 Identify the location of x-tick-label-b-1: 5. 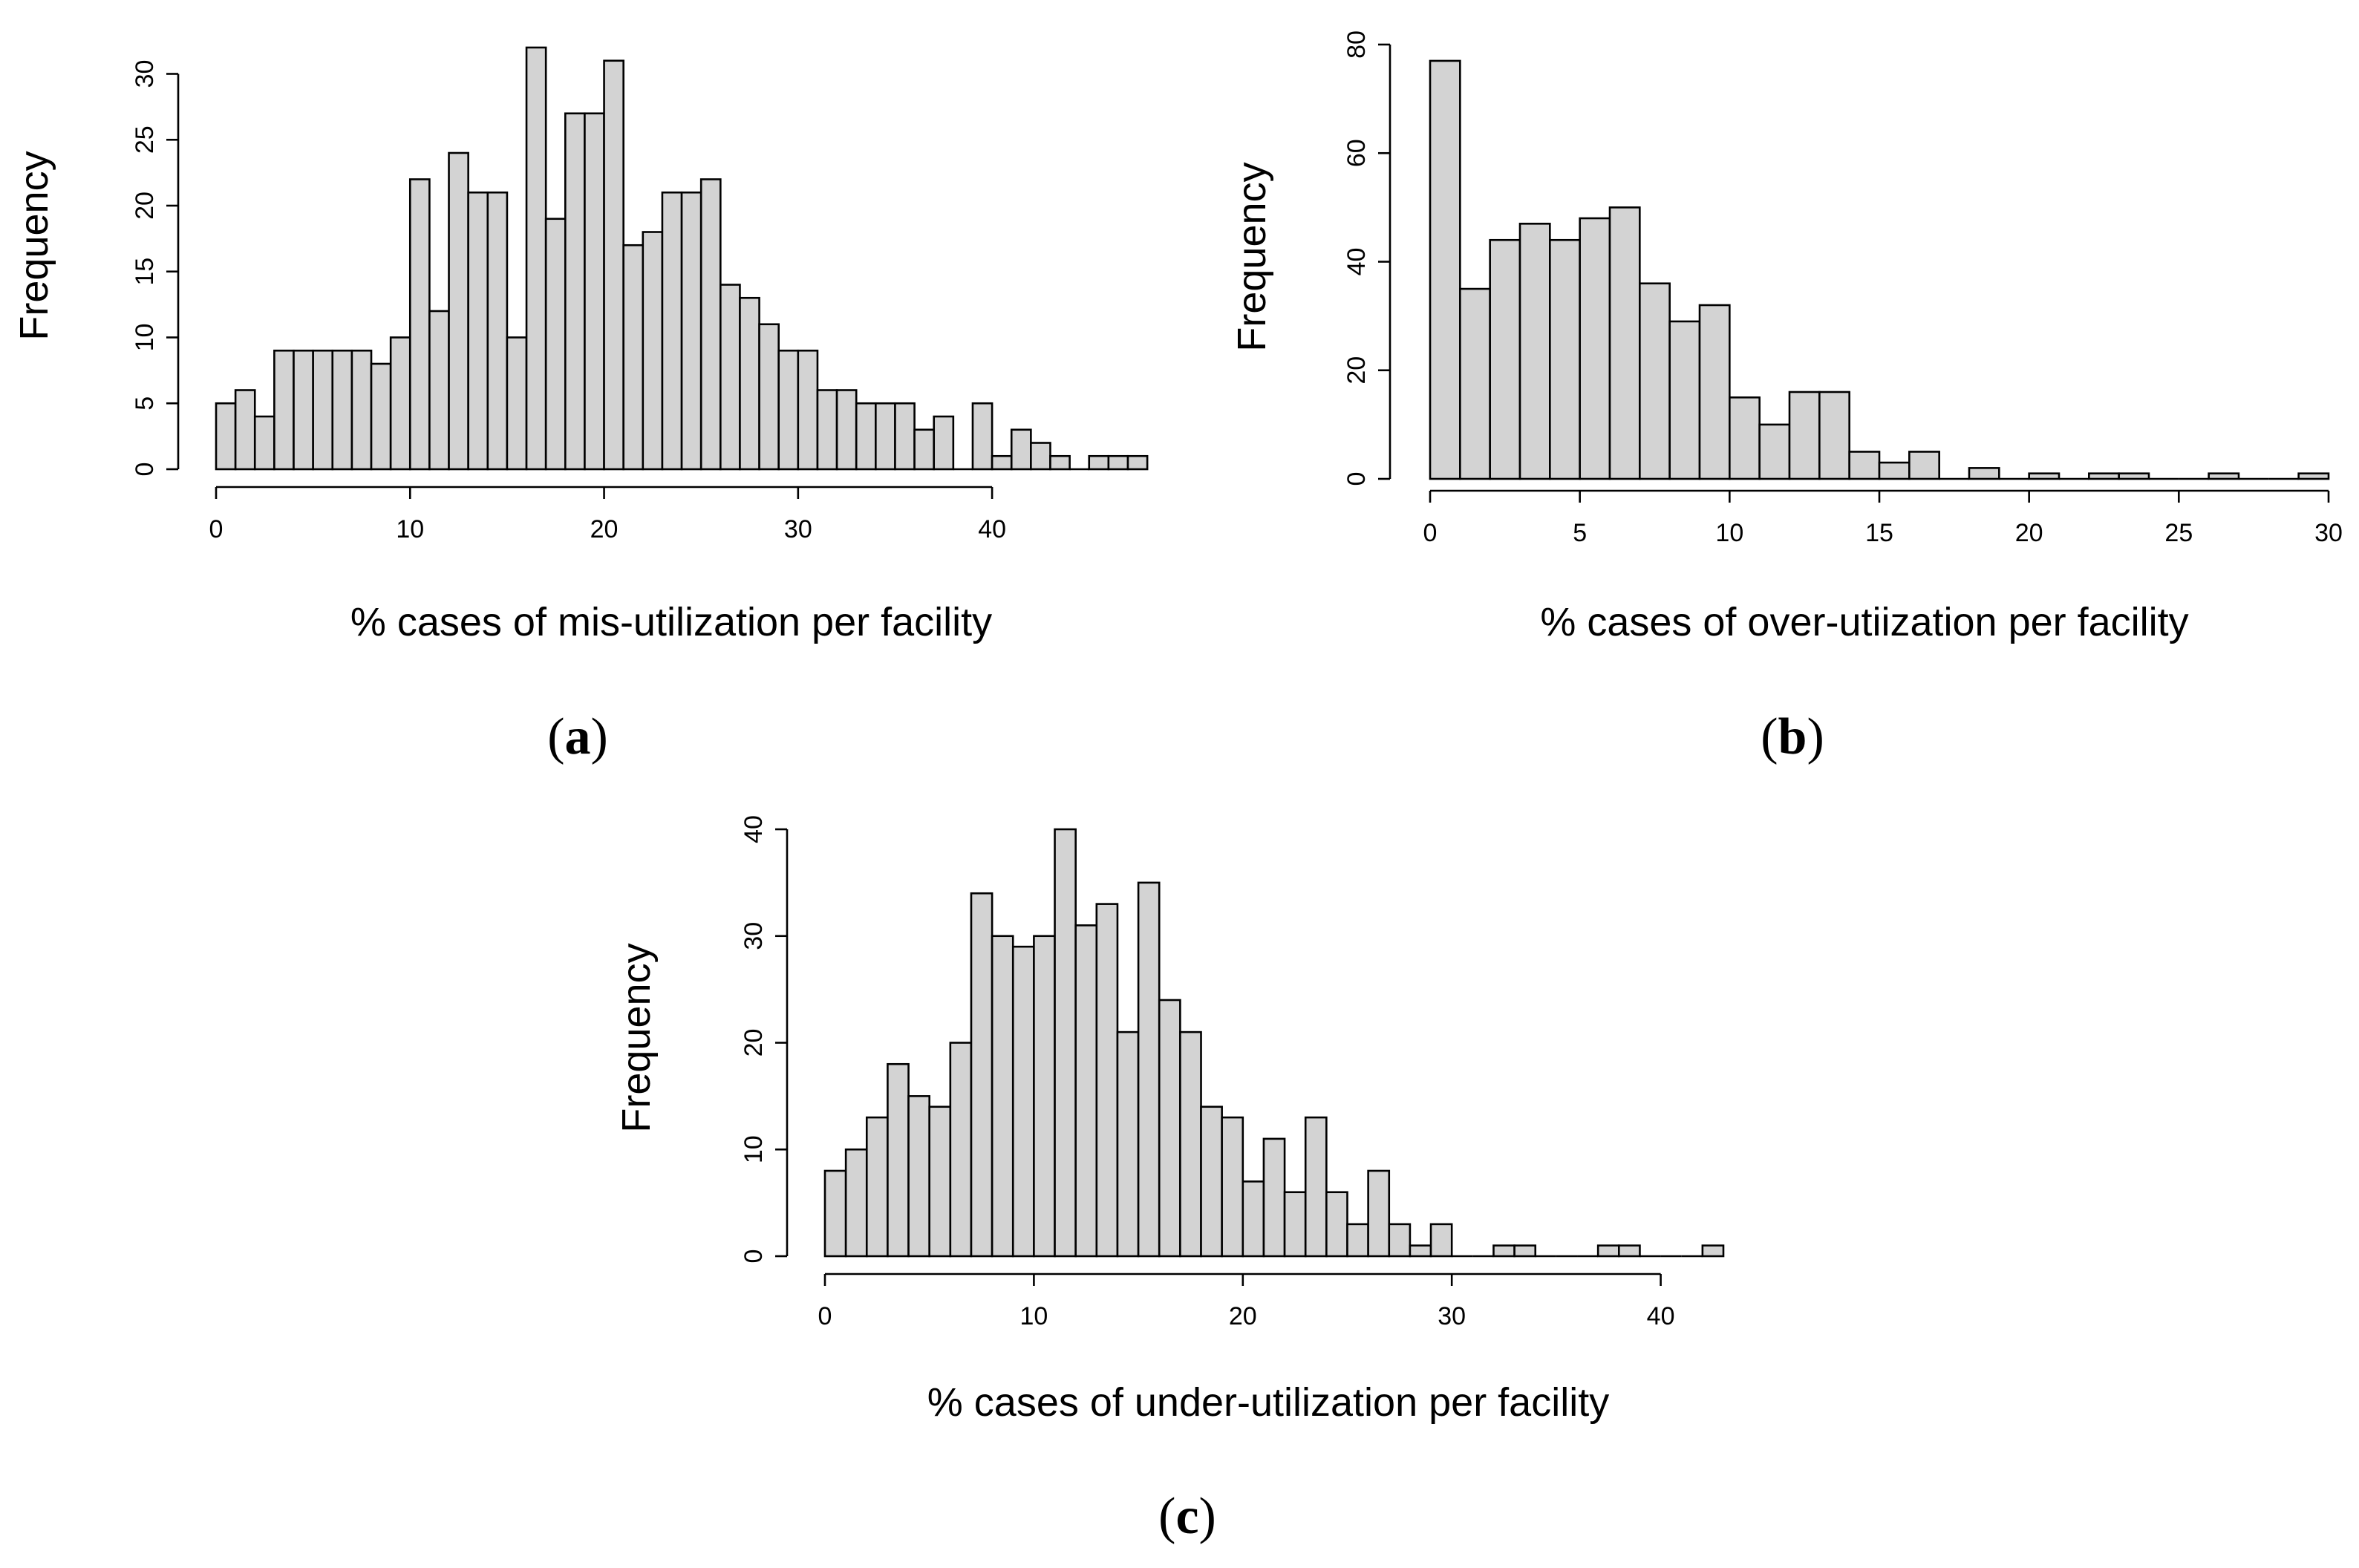
(1580, 533).